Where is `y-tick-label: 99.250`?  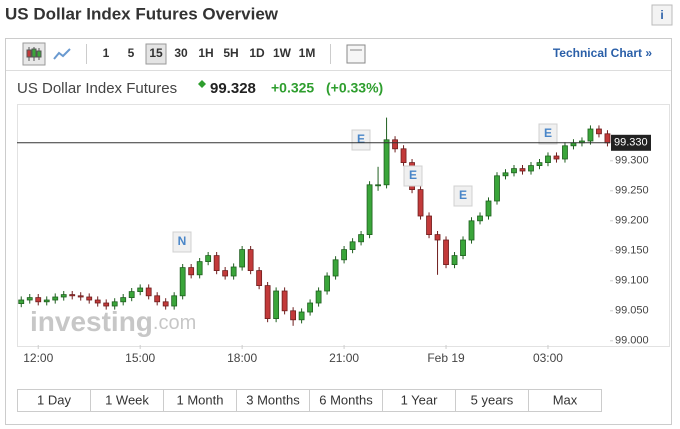
y-tick-label: 99.250 is located at coordinates (632, 191).